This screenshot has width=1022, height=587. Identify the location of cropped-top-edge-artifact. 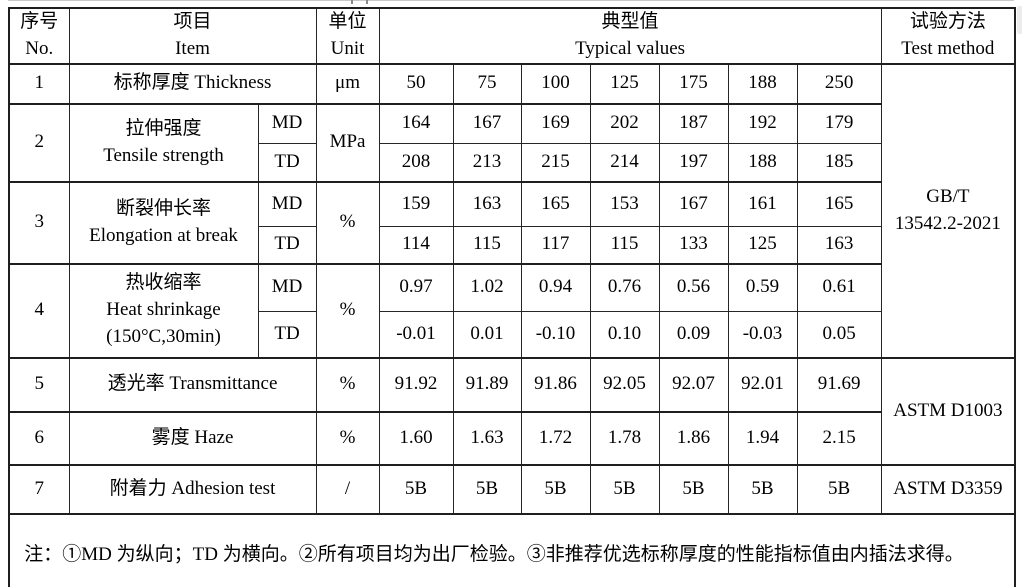
(511, 0).